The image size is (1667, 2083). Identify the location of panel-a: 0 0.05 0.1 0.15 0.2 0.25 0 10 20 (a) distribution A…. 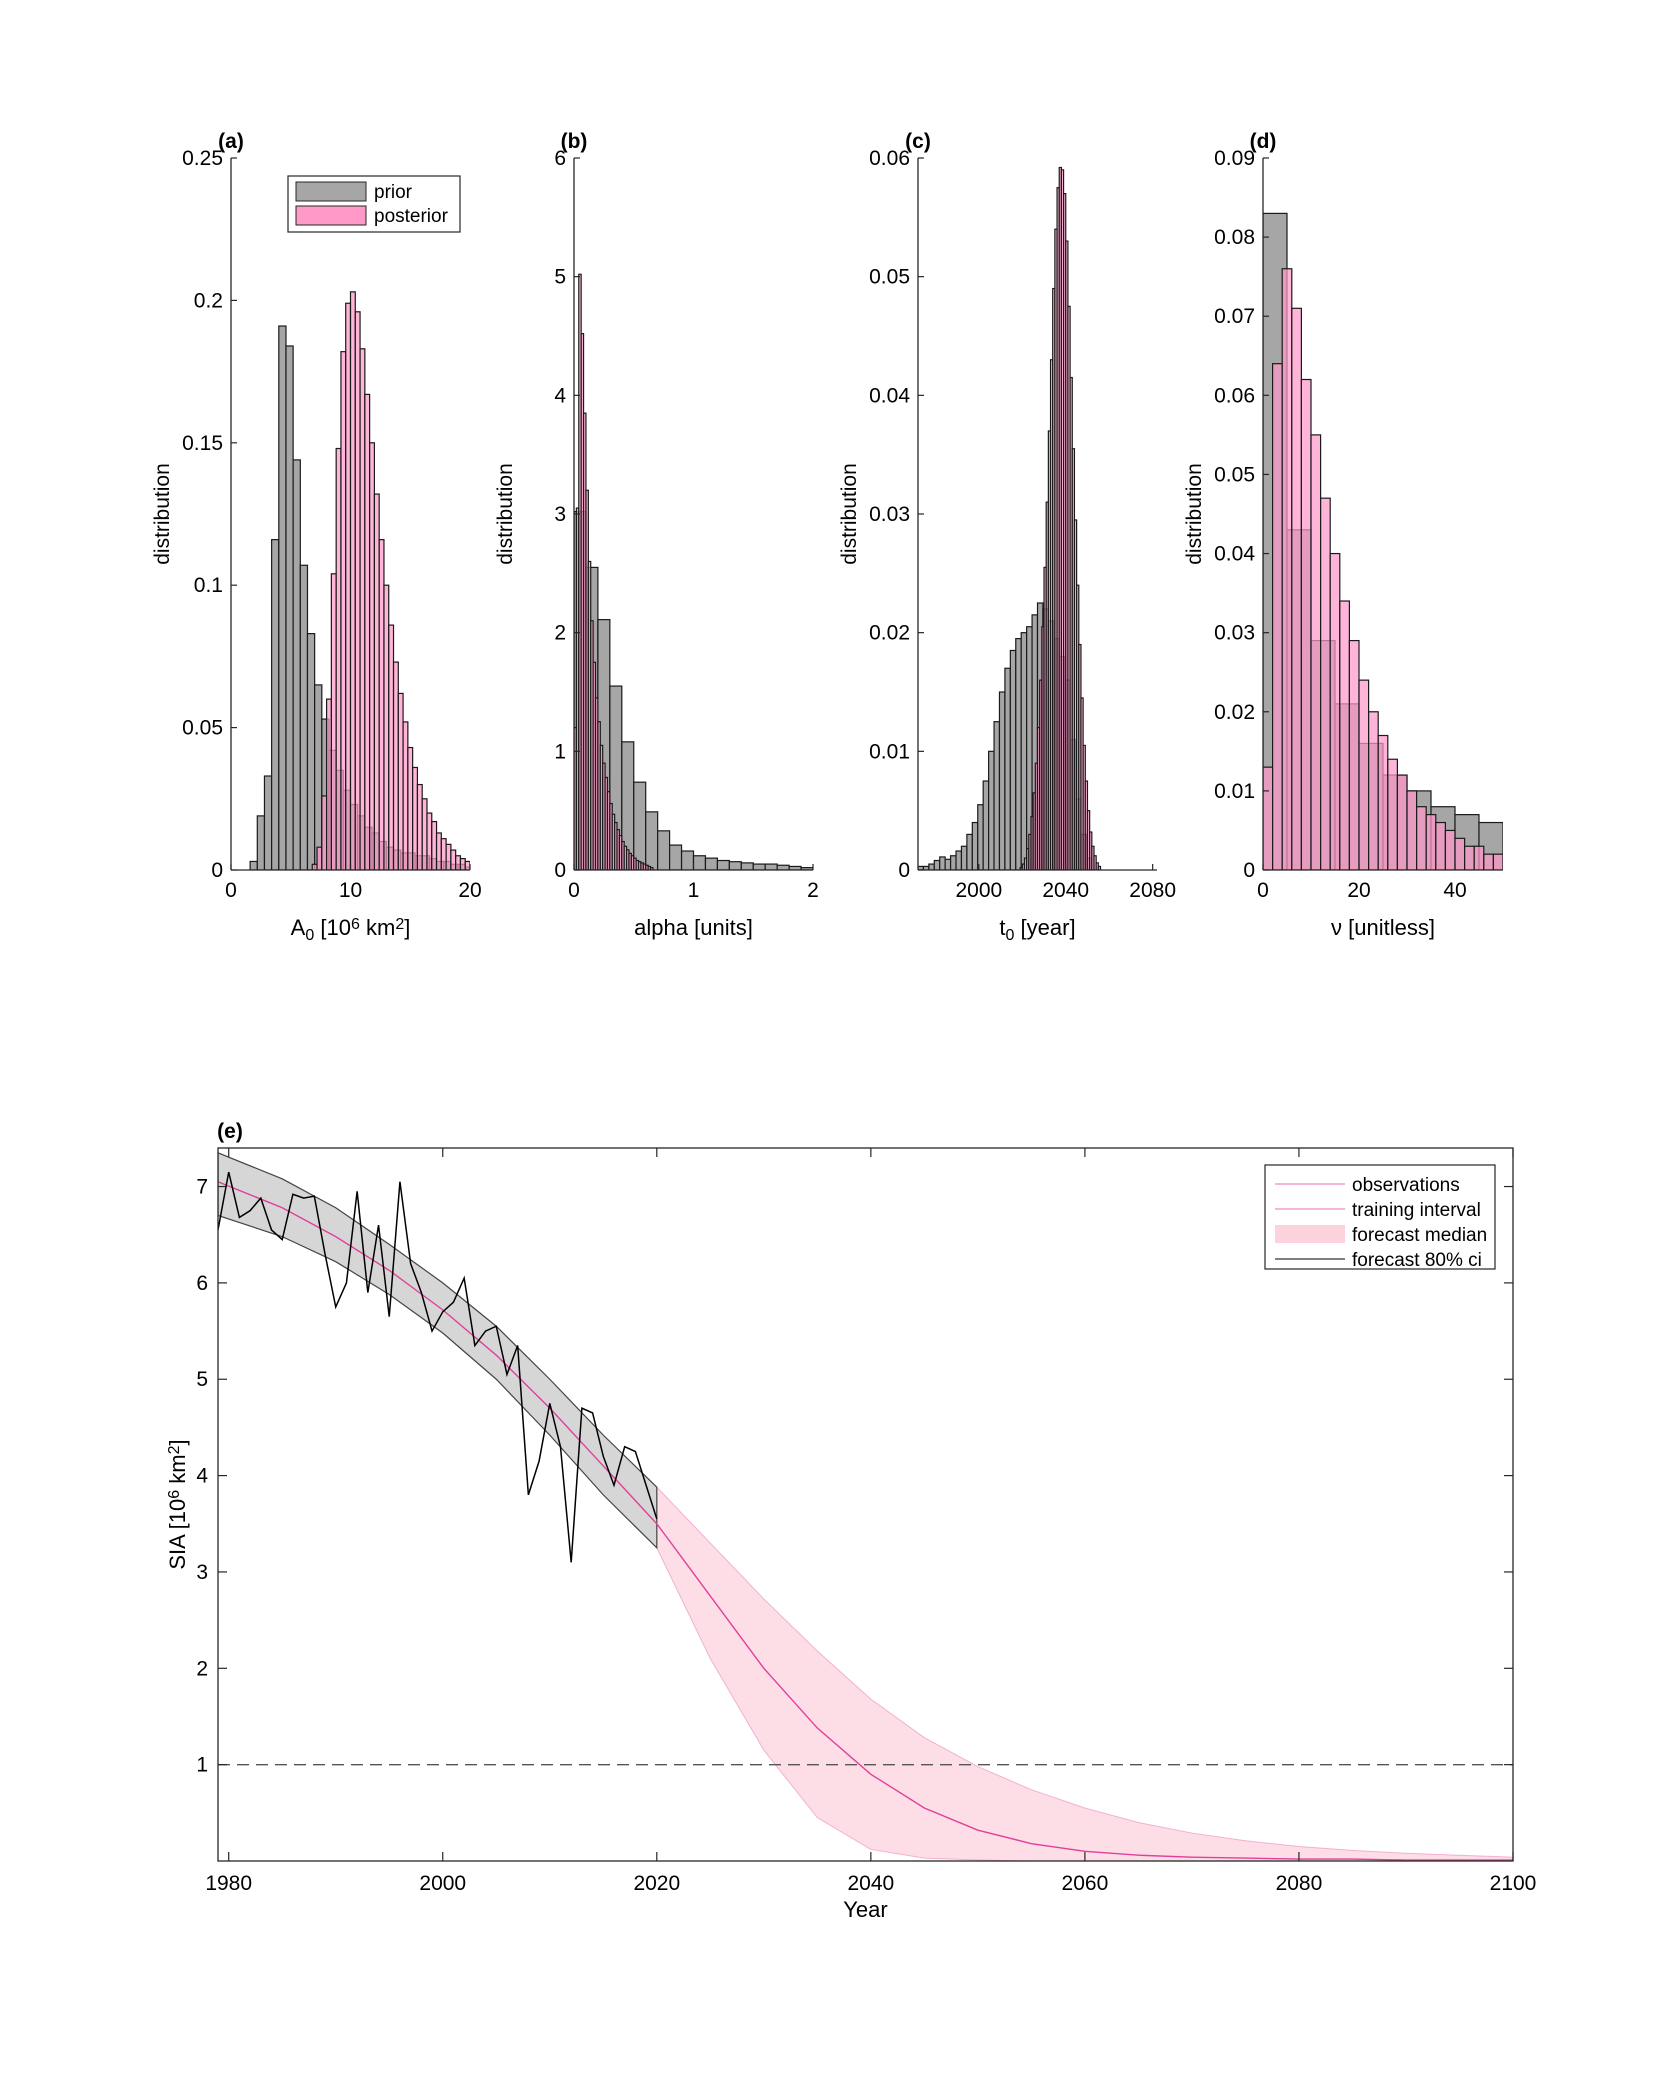
(316, 537).